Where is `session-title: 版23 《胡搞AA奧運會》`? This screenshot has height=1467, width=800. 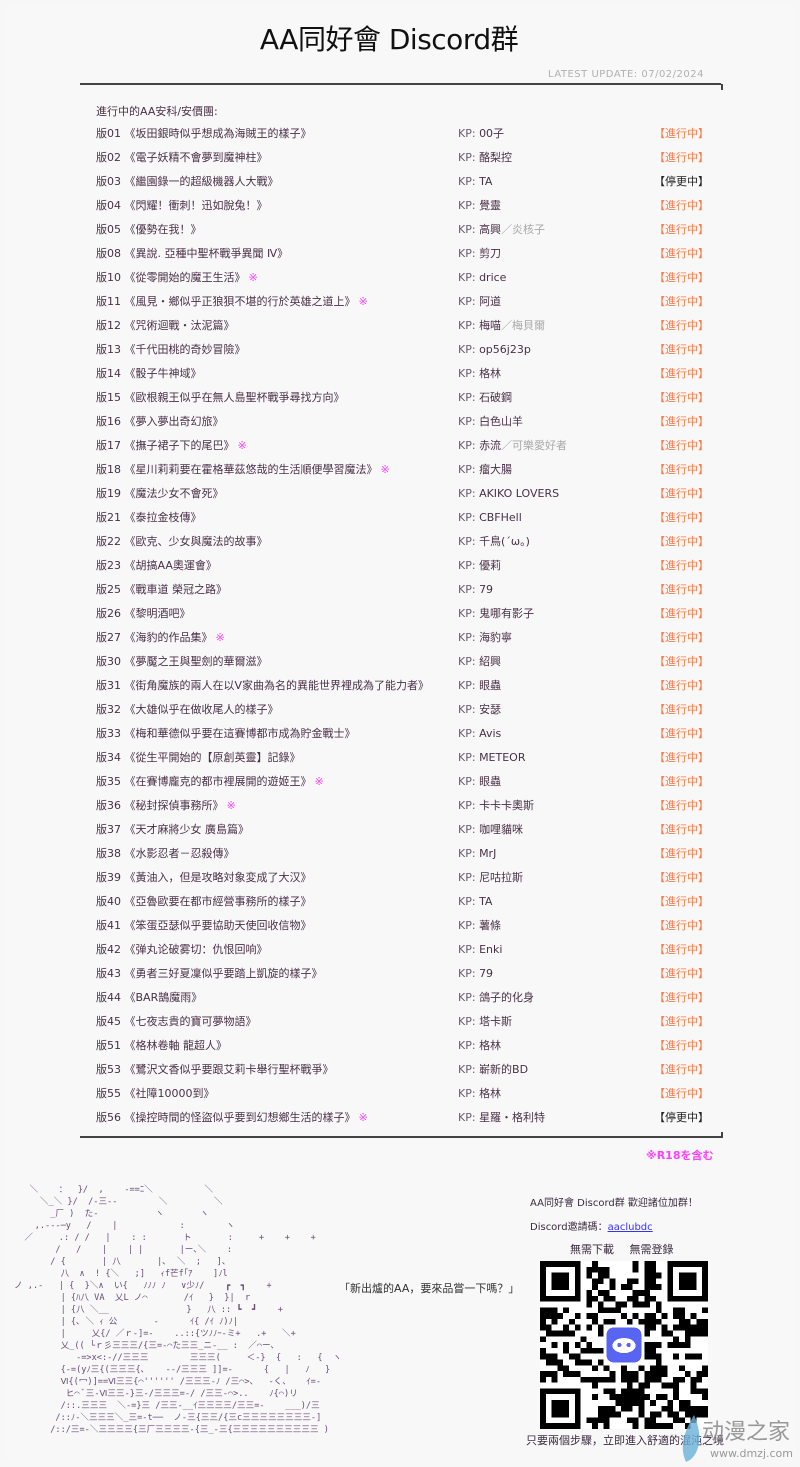
session-title: 版23 《胡搞AA奧運會》 is located at coordinates (156, 566).